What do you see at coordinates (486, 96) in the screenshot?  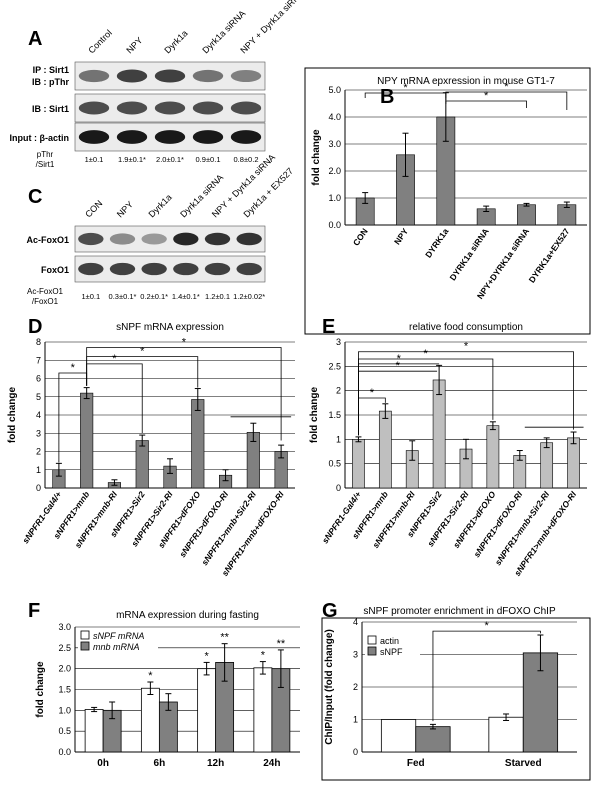 I see `panel-b-sig-bracket-mark: *` at bounding box center [486, 96].